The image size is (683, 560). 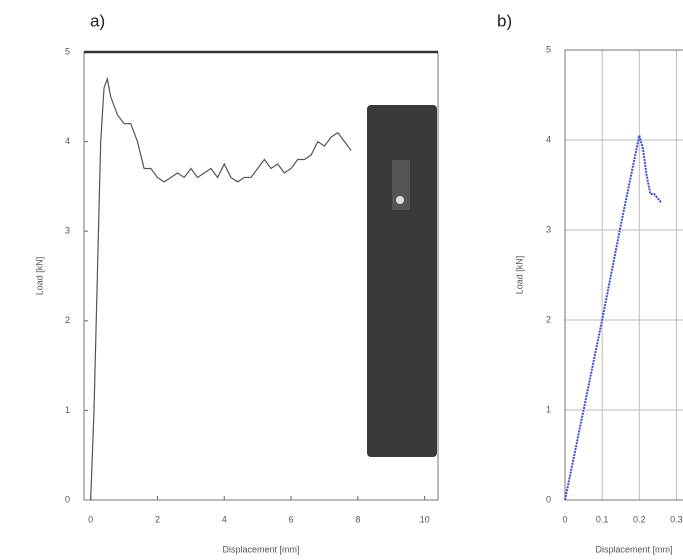 I want to click on x-tick-label: 0.1, so click(x=602, y=519).